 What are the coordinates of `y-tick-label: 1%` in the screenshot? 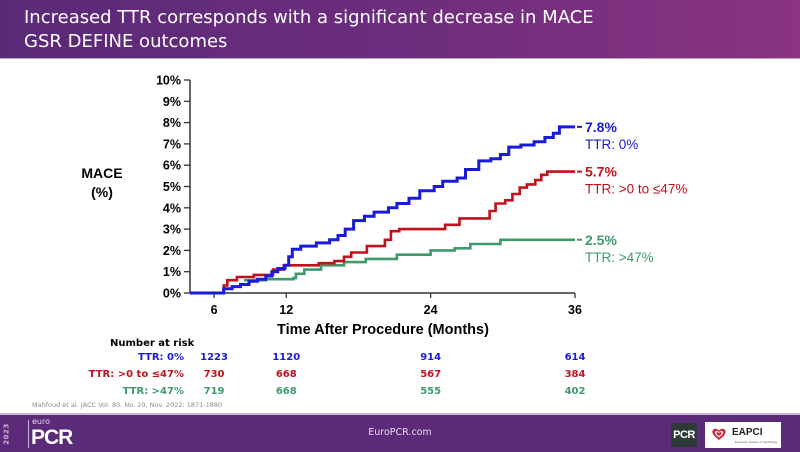 It's located at (172, 272).